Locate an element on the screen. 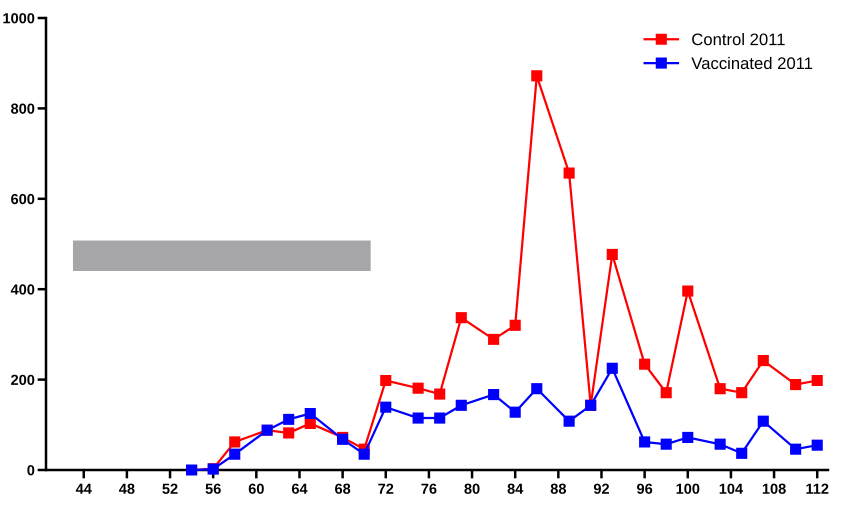 The width and height of the screenshot is (845, 505). x-tick-label: 52 is located at coordinates (170, 489).